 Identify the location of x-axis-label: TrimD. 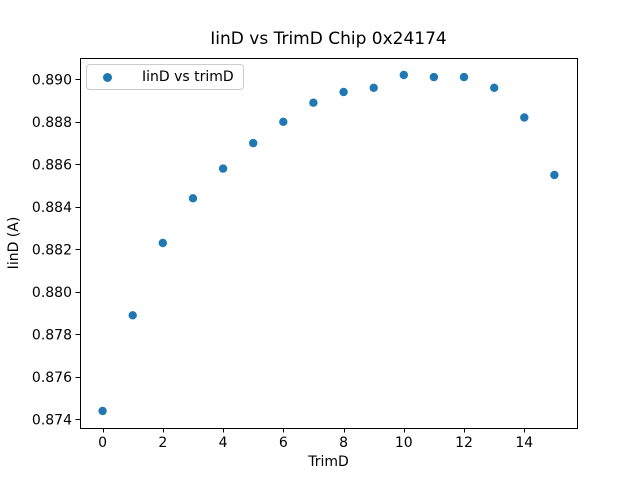
(328, 462).